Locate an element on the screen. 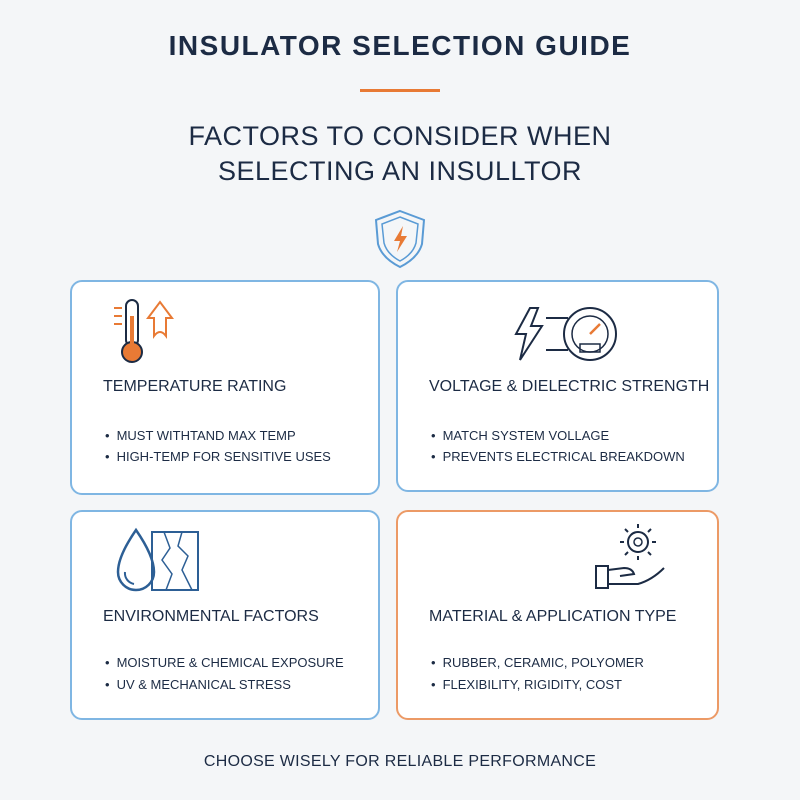 Image resolution: width=800 pixels, height=800 pixels. bullet: MUST WITHTAND MAX TEMP is located at coordinates (200, 435).